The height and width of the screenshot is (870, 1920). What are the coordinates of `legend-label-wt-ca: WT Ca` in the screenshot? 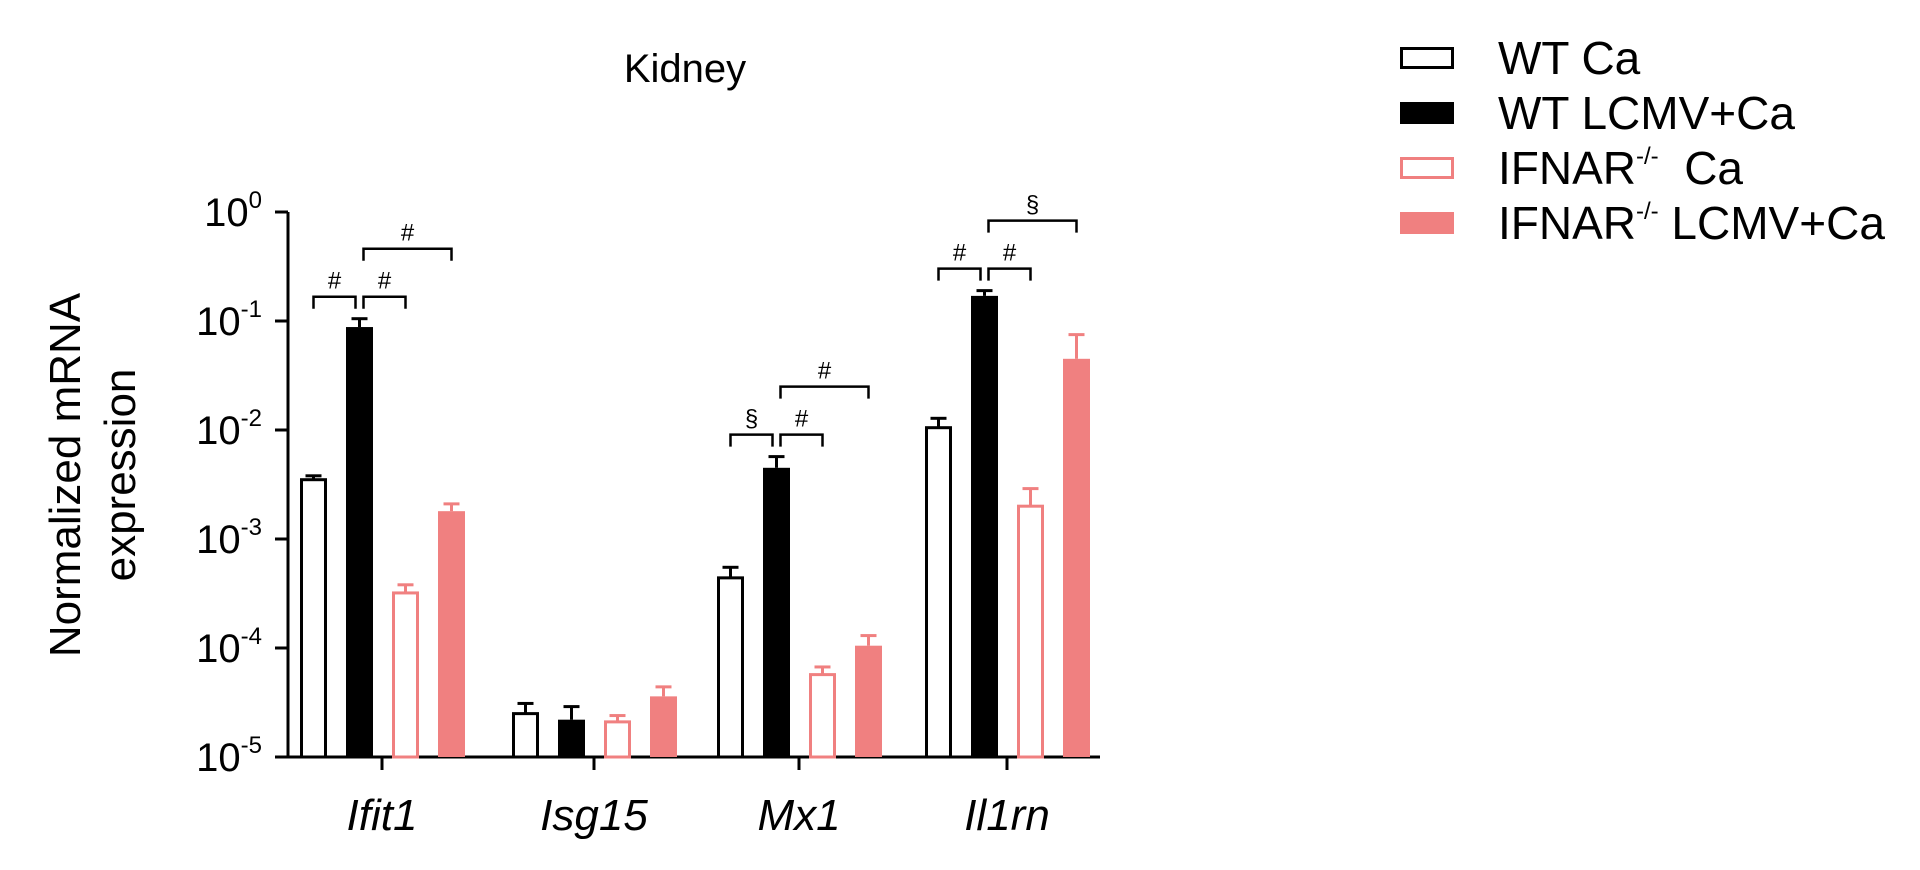 It's located at (1569, 57).